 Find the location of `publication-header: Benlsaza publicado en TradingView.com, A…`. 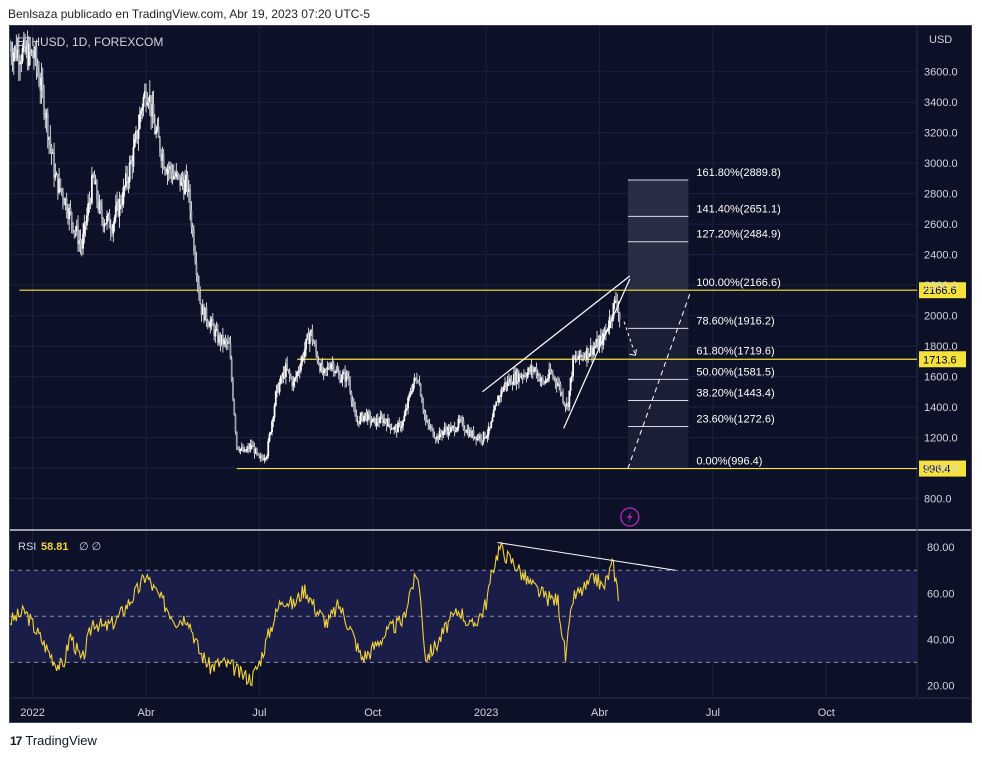

publication-header: Benlsaza publicado en TradingView.com, A… is located at coordinates (189, 14).